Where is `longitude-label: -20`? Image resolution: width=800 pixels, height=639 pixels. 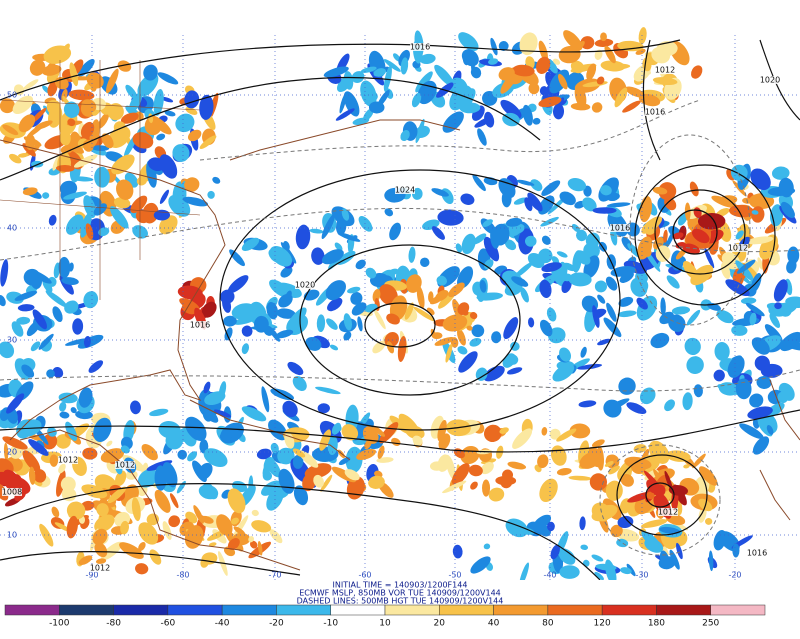 longitude-label: -20 is located at coordinates (734, 575).